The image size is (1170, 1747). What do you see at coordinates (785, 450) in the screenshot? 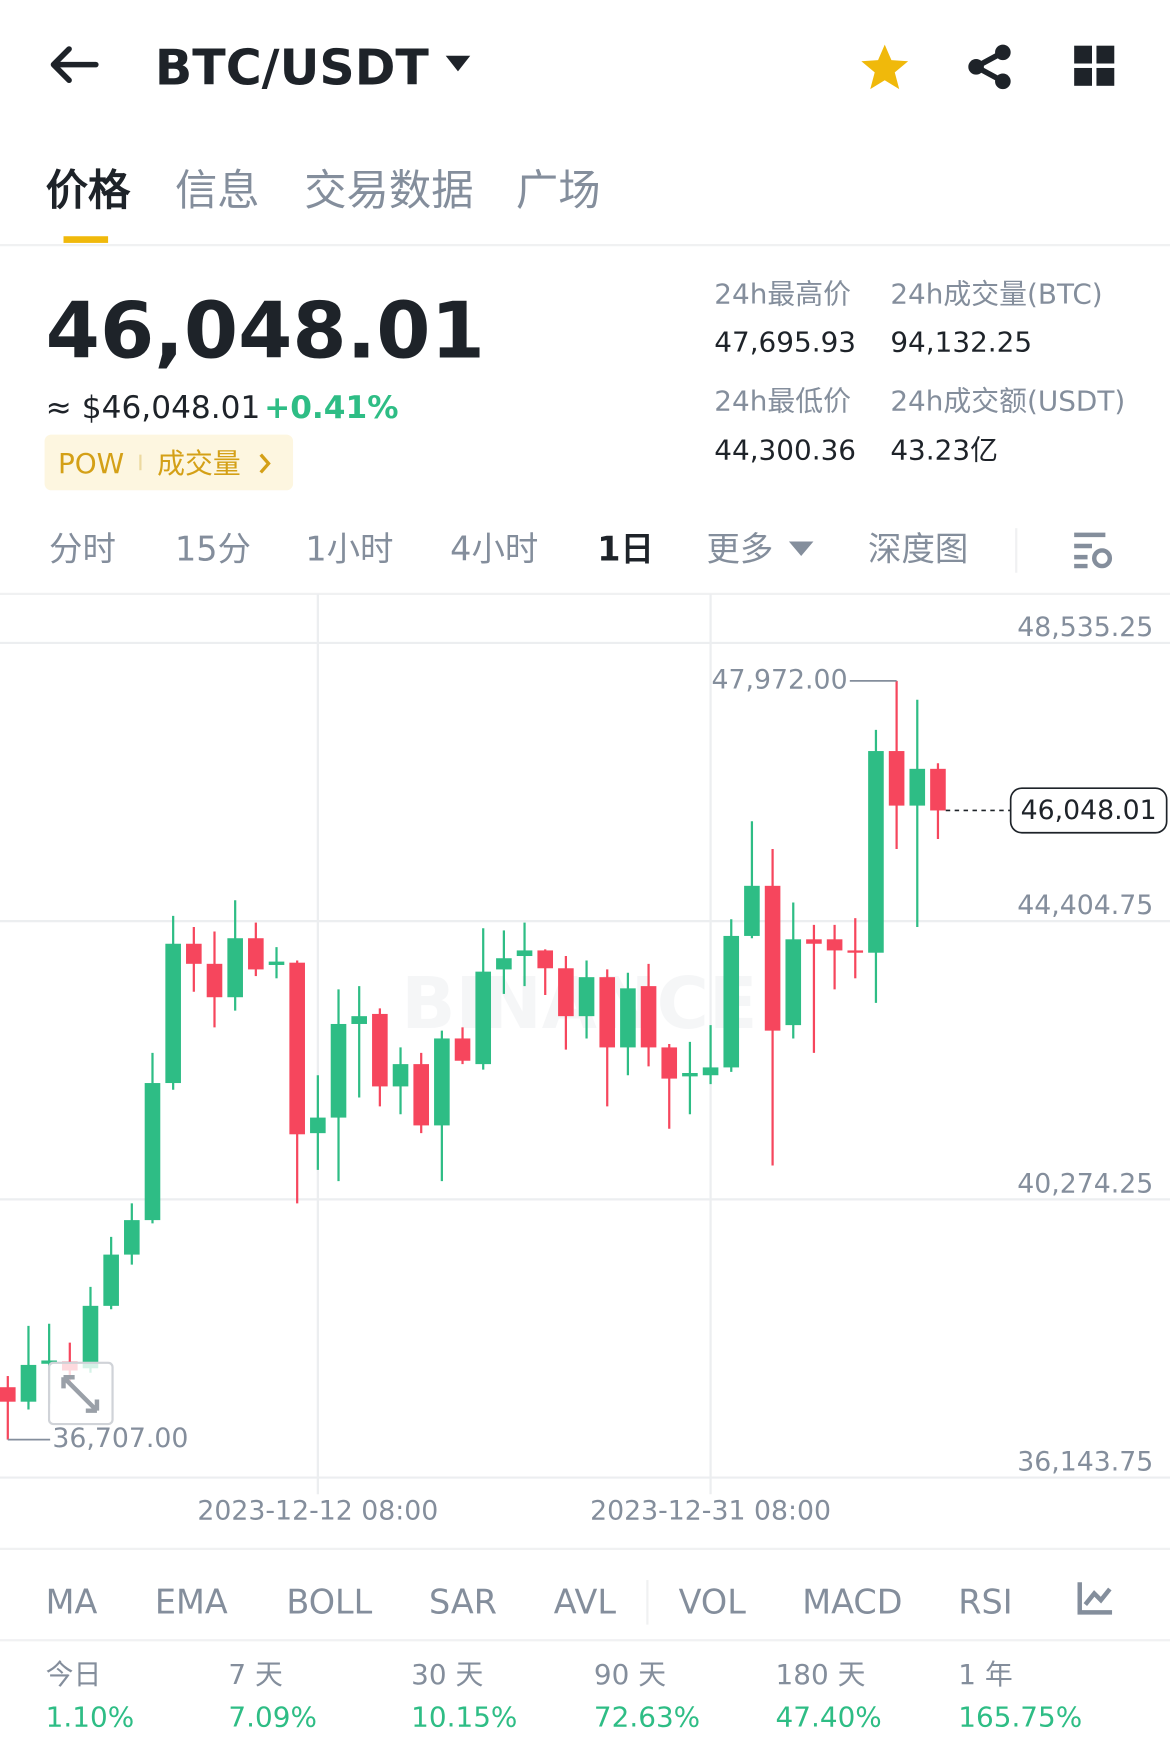
I see `stat-value: 44,300.36` at bounding box center [785, 450].